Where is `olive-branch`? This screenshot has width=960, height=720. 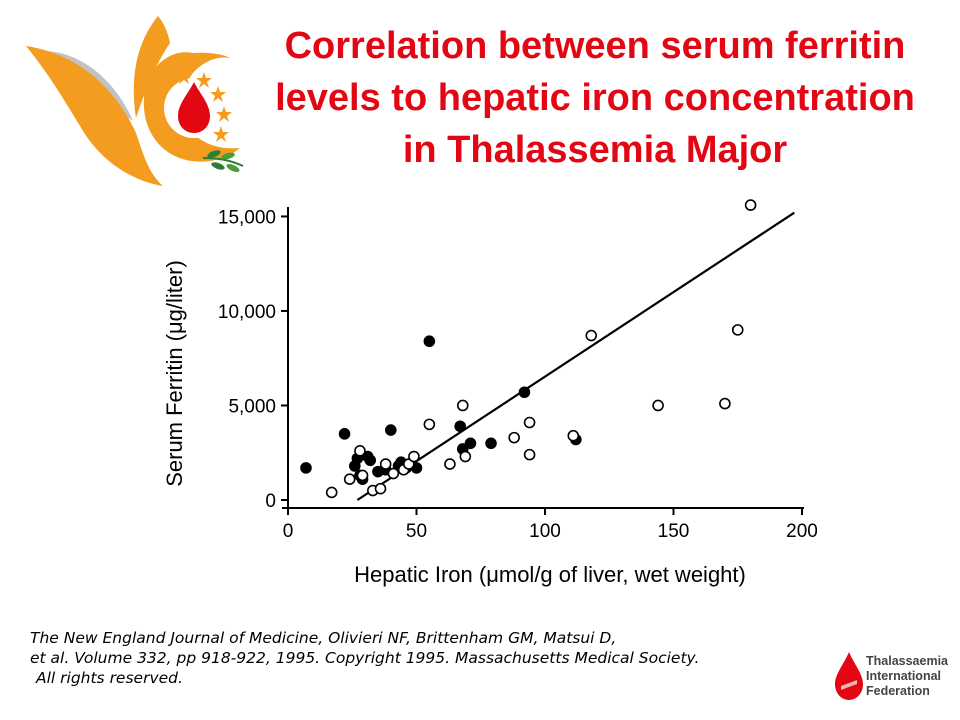 olive-branch is located at coordinates (223, 161).